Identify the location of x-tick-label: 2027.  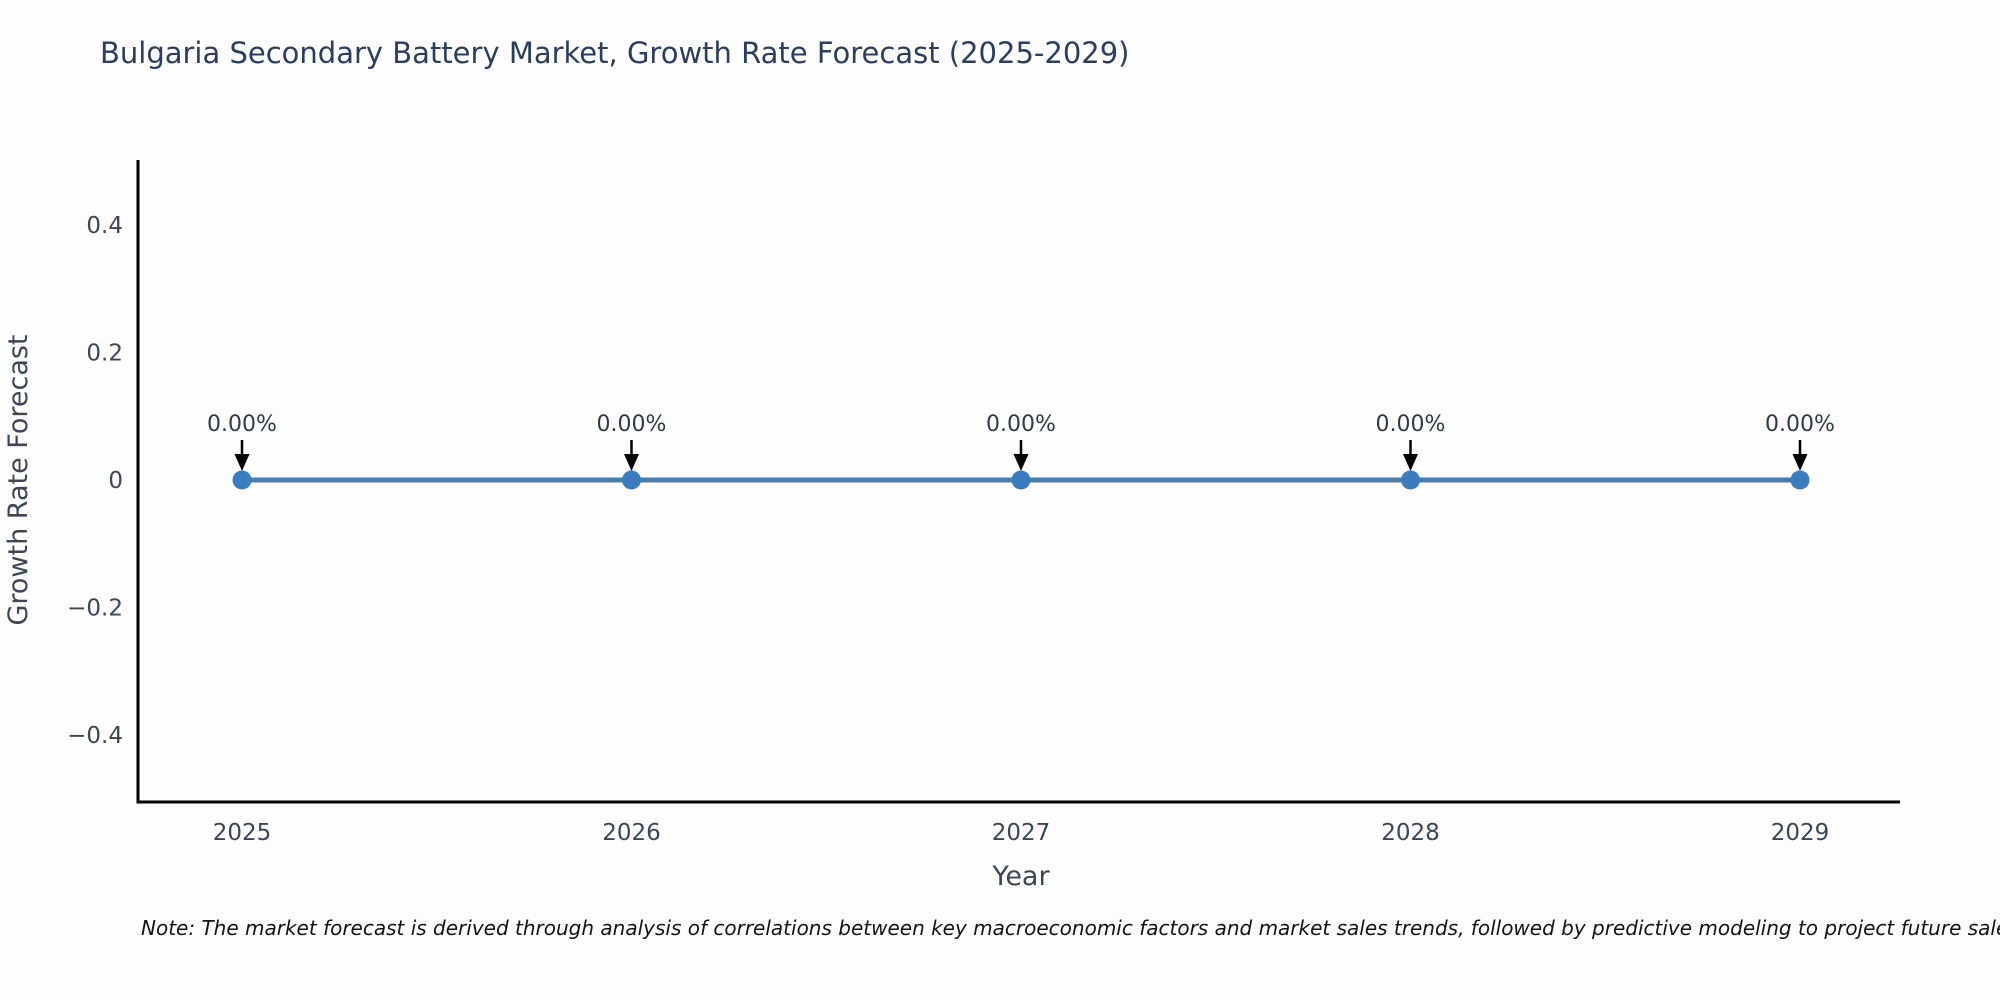
(1021, 833).